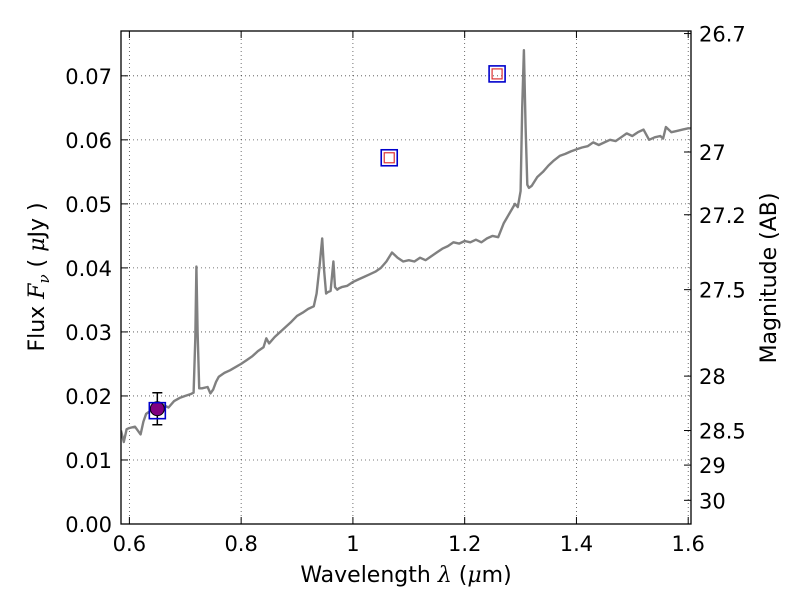 The height and width of the screenshot is (600, 800). Describe the element at coordinates (88, 333) in the screenshot. I see `y-tick-label: 0.03` at that location.